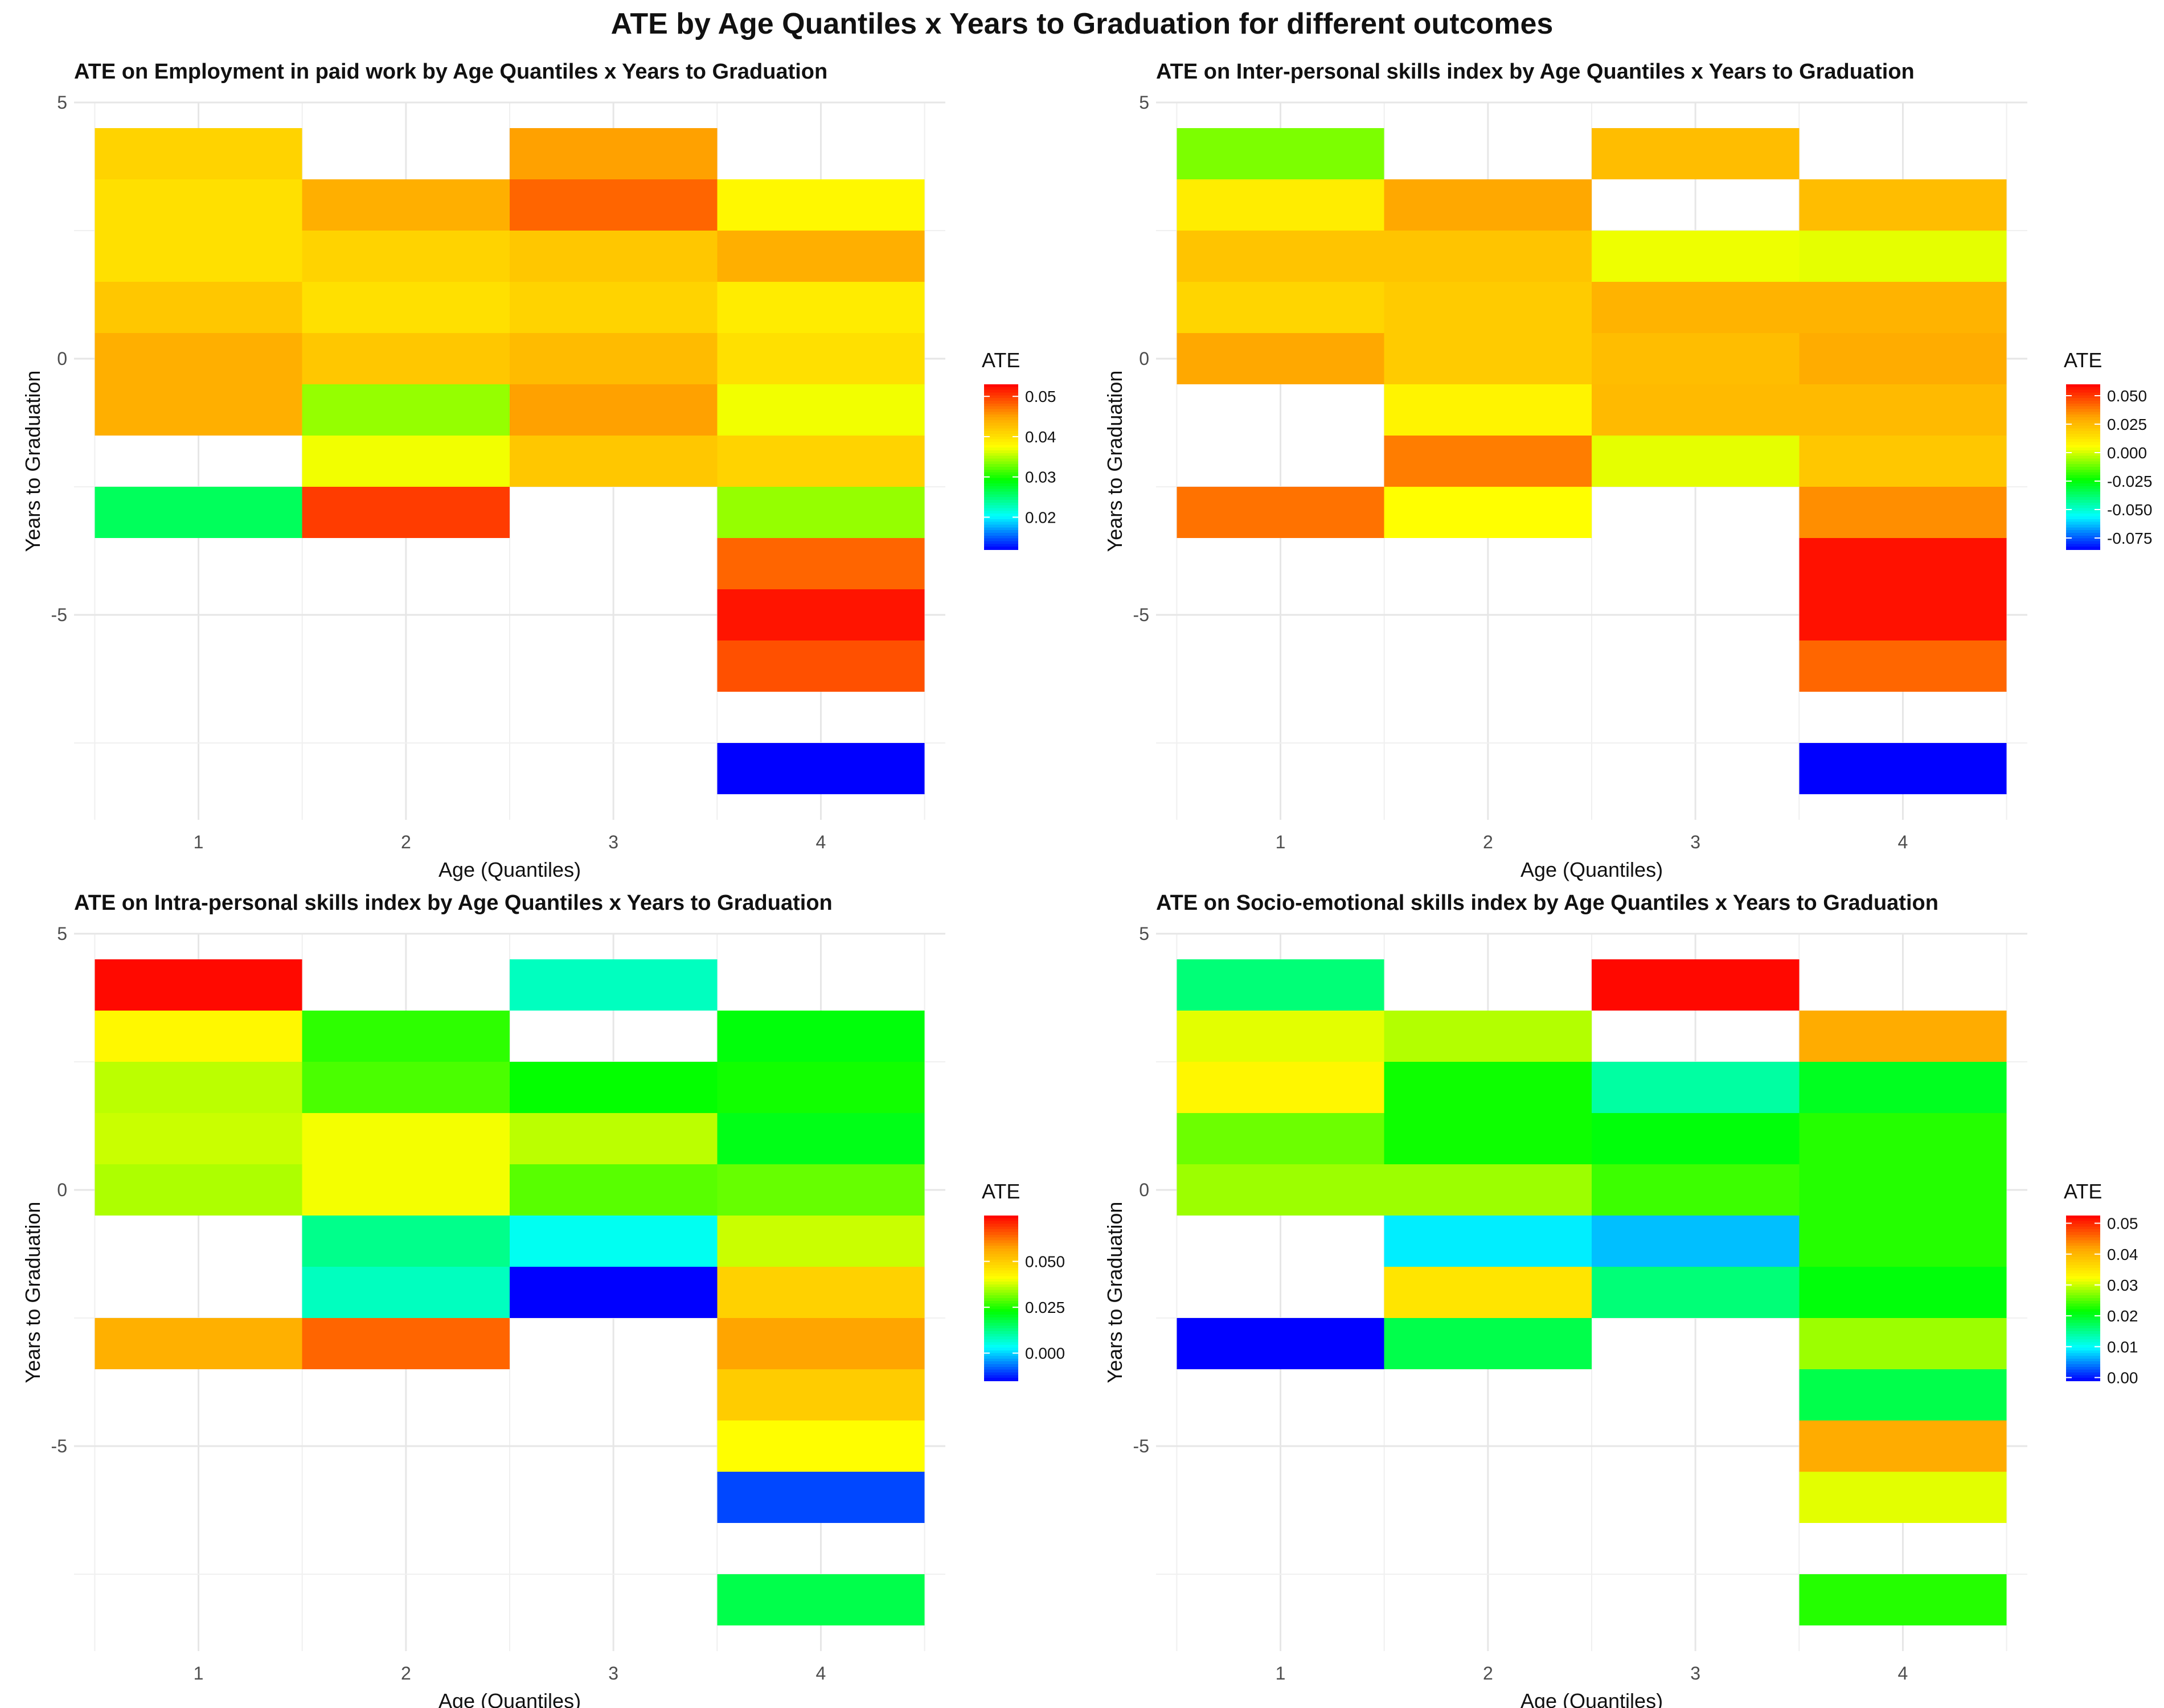 Image resolution: width=2164 pixels, height=1708 pixels. I want to click on legend-tick-label: 0.04, so click(2122, 1255).